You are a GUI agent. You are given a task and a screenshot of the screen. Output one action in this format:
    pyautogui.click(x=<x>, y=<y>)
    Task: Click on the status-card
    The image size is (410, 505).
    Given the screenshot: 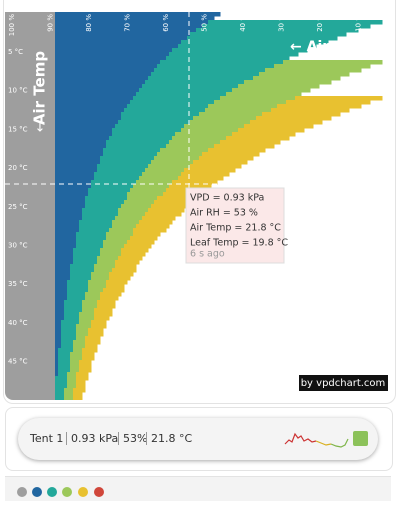 What is the action you would take?
    pyautogui.click(x=199, y=439)
    